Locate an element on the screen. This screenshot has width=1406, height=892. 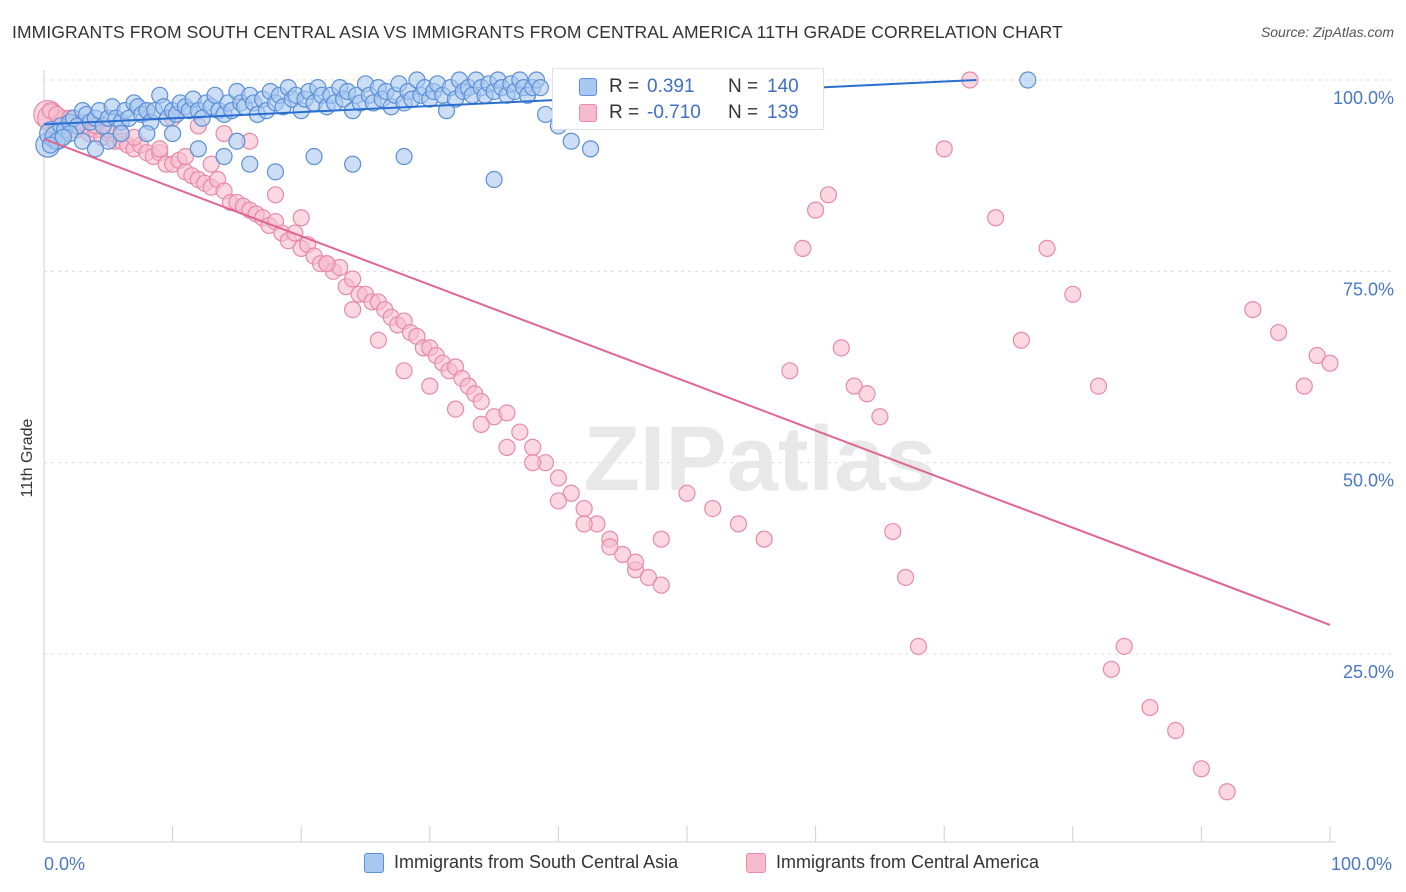
y-tick-label: 75.0% is located at coordinates (1368, 289).